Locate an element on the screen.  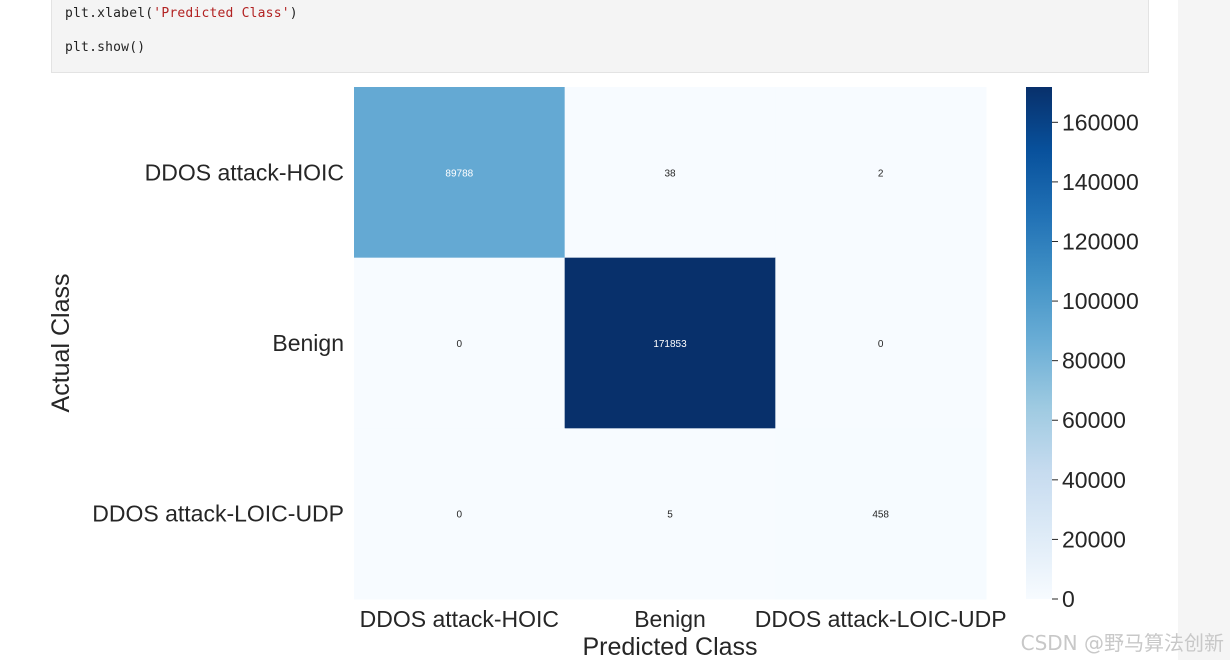
page-right-margin is located at coordinates (1204, 330).